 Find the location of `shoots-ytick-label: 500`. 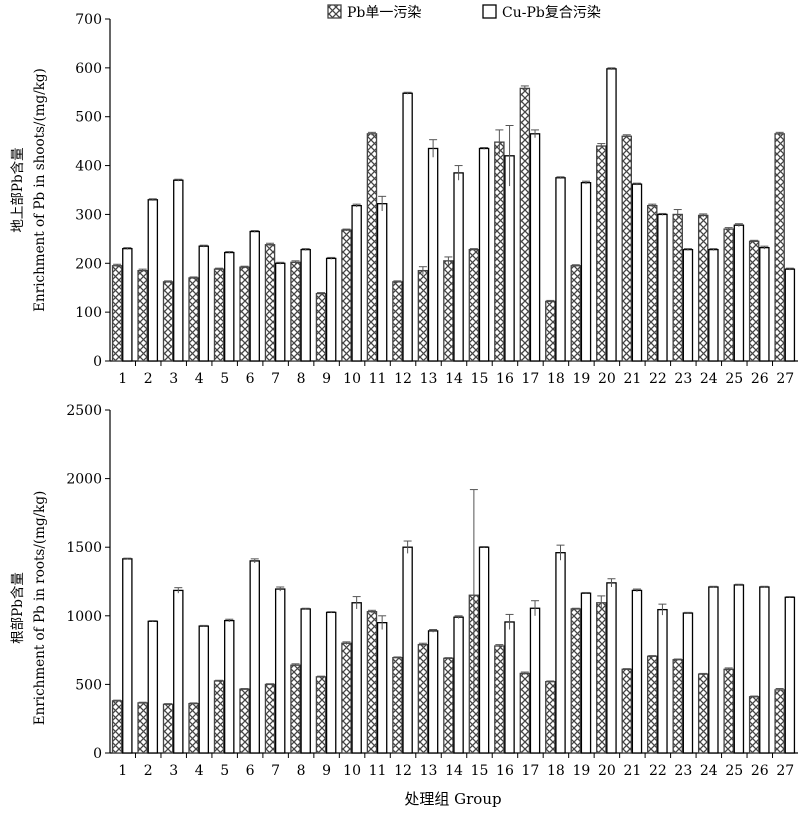

shoots-ytick-label: 500 is located at coordinates (88, 118).